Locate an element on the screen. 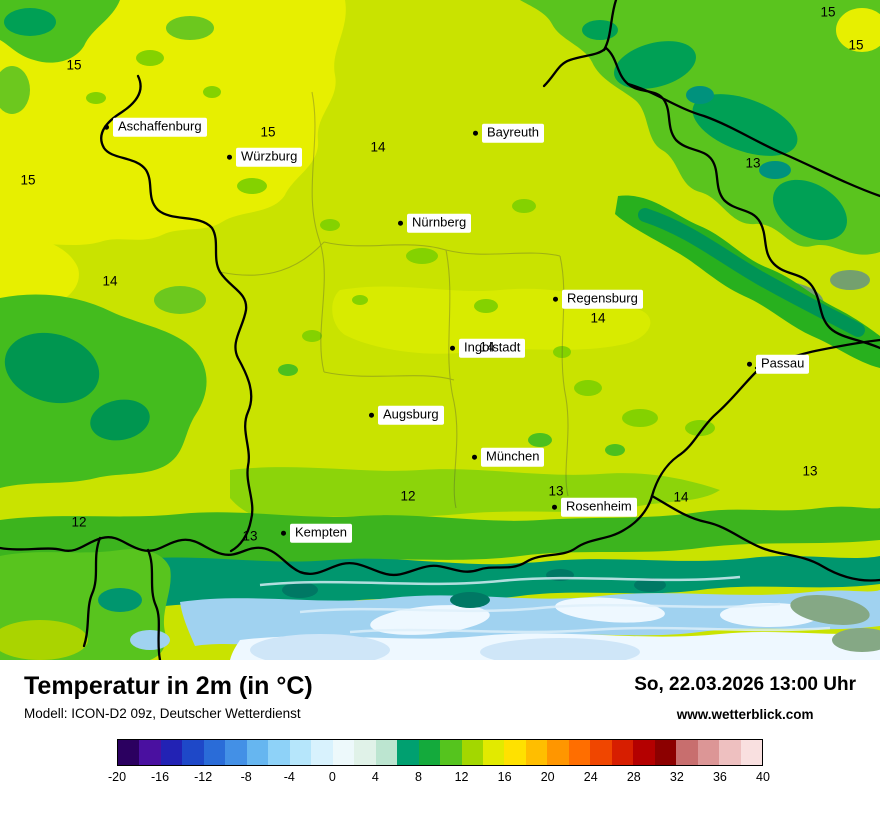 This screenshot has height=830, width=880. color-legend: -20 -16 -12 -8 -4 0 4 8 12 16 20 24 28 32 36 40 is located at coordinates (439, 763).